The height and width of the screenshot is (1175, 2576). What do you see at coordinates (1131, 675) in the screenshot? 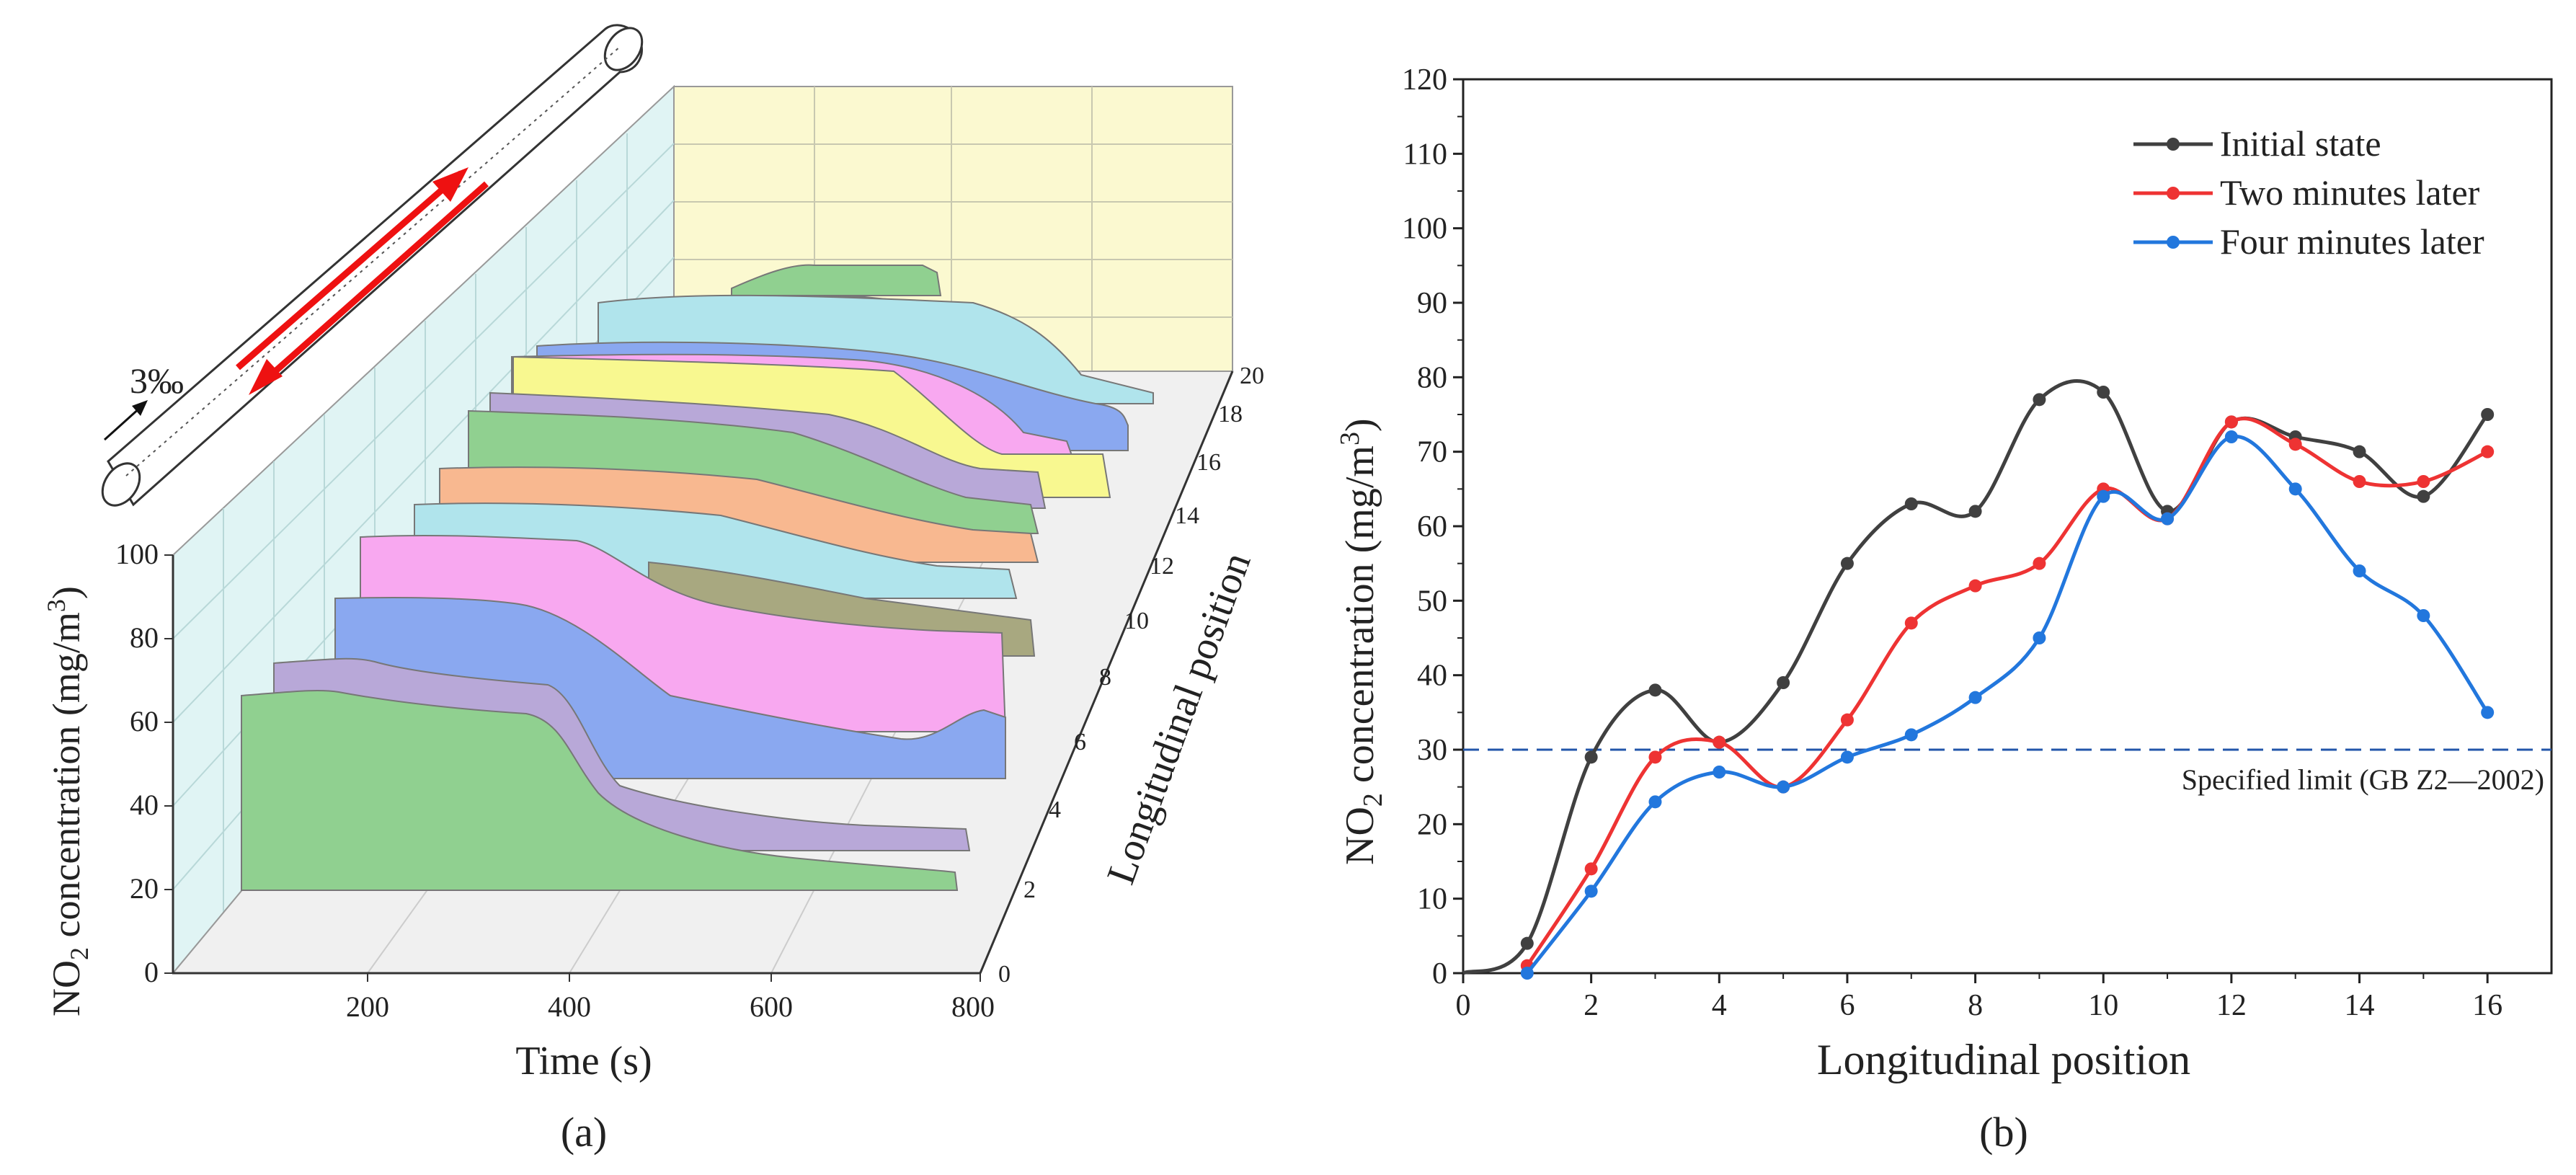
I see `a-z-ticks: 0 2 4 6 8 10 12 14 16 18 20` at bounding box center [1131, 675].